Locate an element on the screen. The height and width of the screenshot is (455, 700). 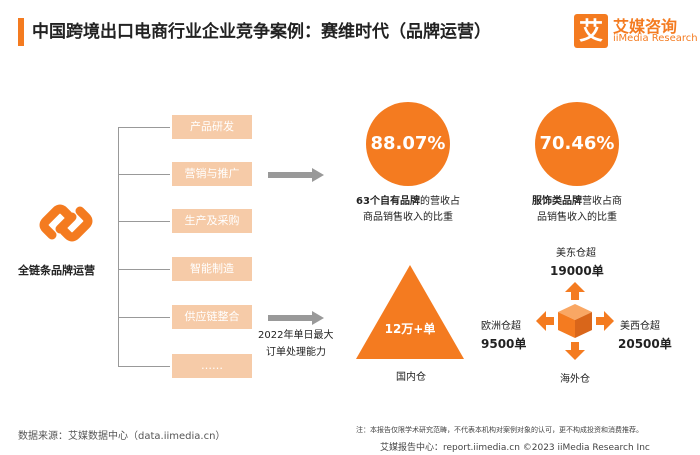
package-box-icon is located at coordinates (575, 321).